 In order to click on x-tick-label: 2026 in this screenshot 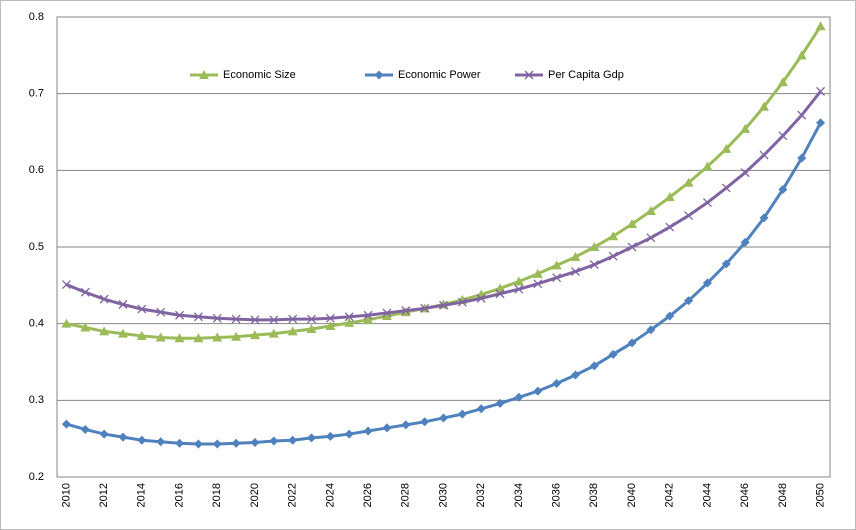, I will do `click(368, 495)`.